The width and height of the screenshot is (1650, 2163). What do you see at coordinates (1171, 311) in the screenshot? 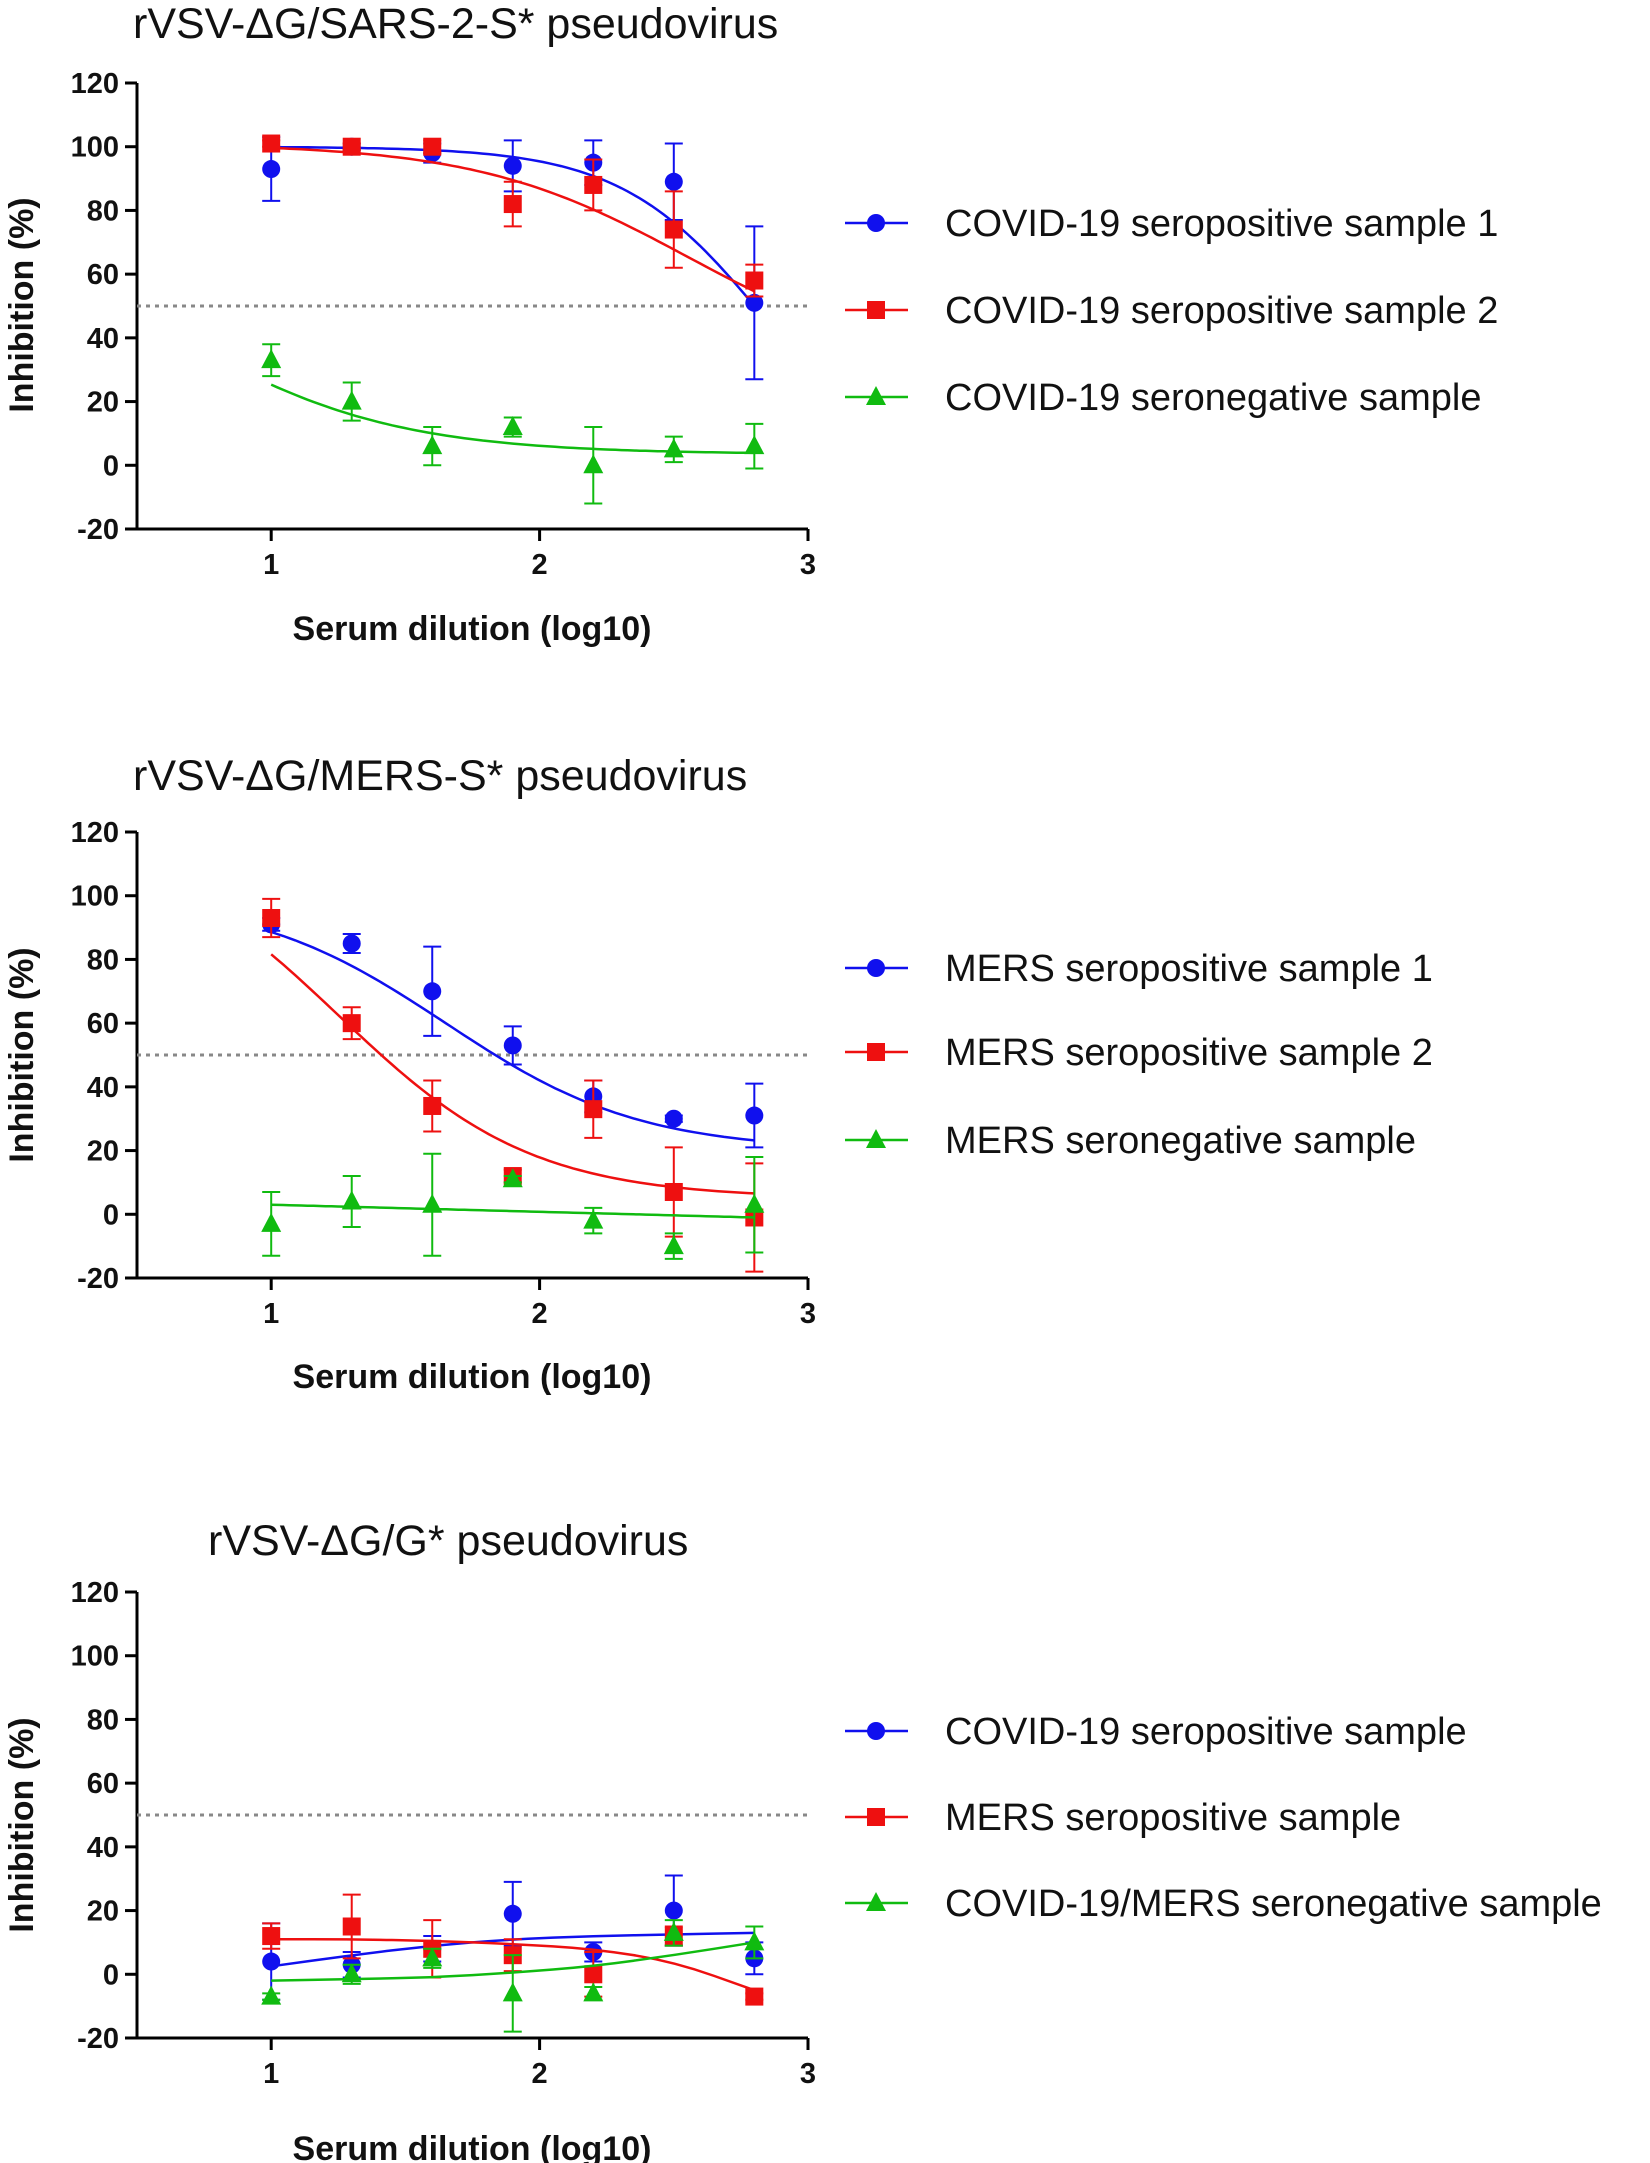
I see `legend-item-2: COVID-19 seropositive sample 2` at bounding box center [1171, 311].